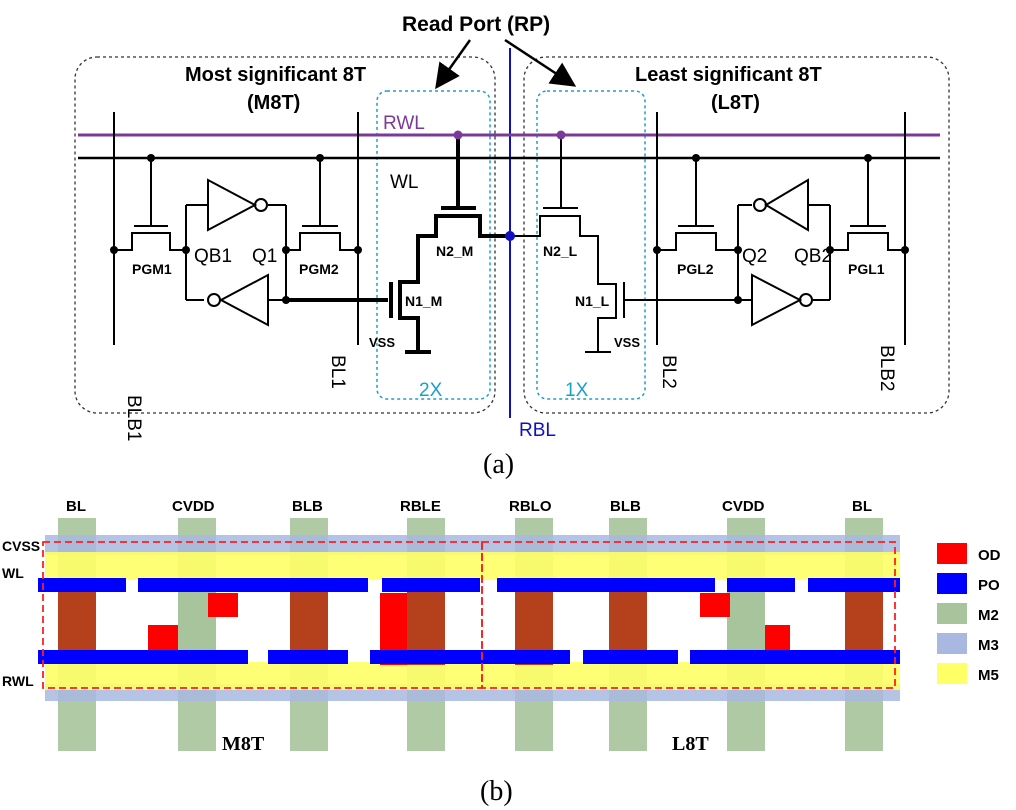 Image resolution: width=1016 pixels, height=810 pixels. What do you see at coordinates (886, 368) in the screenshot?
I see `blb2-label: BLB2` at bounding box center [886, 368].